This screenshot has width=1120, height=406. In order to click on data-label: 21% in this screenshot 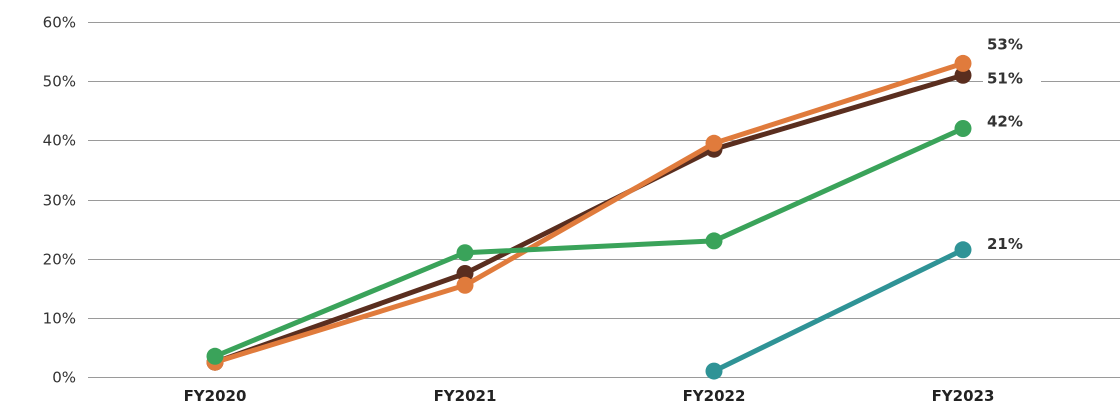, I will do `click(1005, 244)`.